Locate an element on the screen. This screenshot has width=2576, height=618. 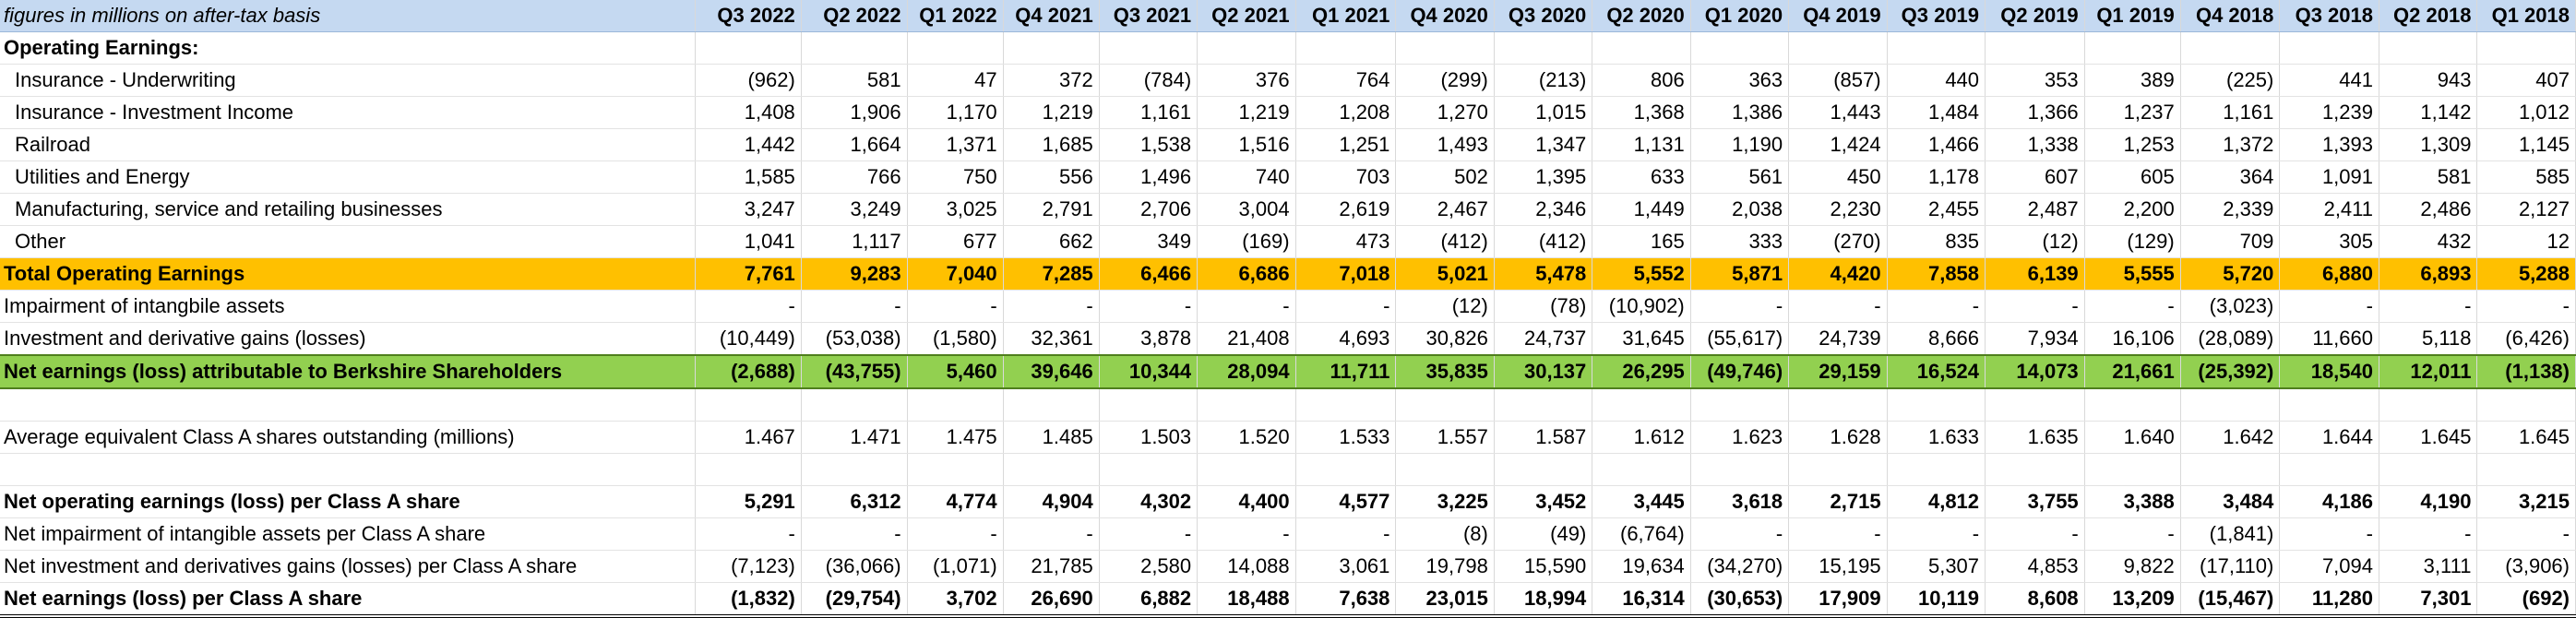
table-cell: 764 is located at coordinates (1346, 80).